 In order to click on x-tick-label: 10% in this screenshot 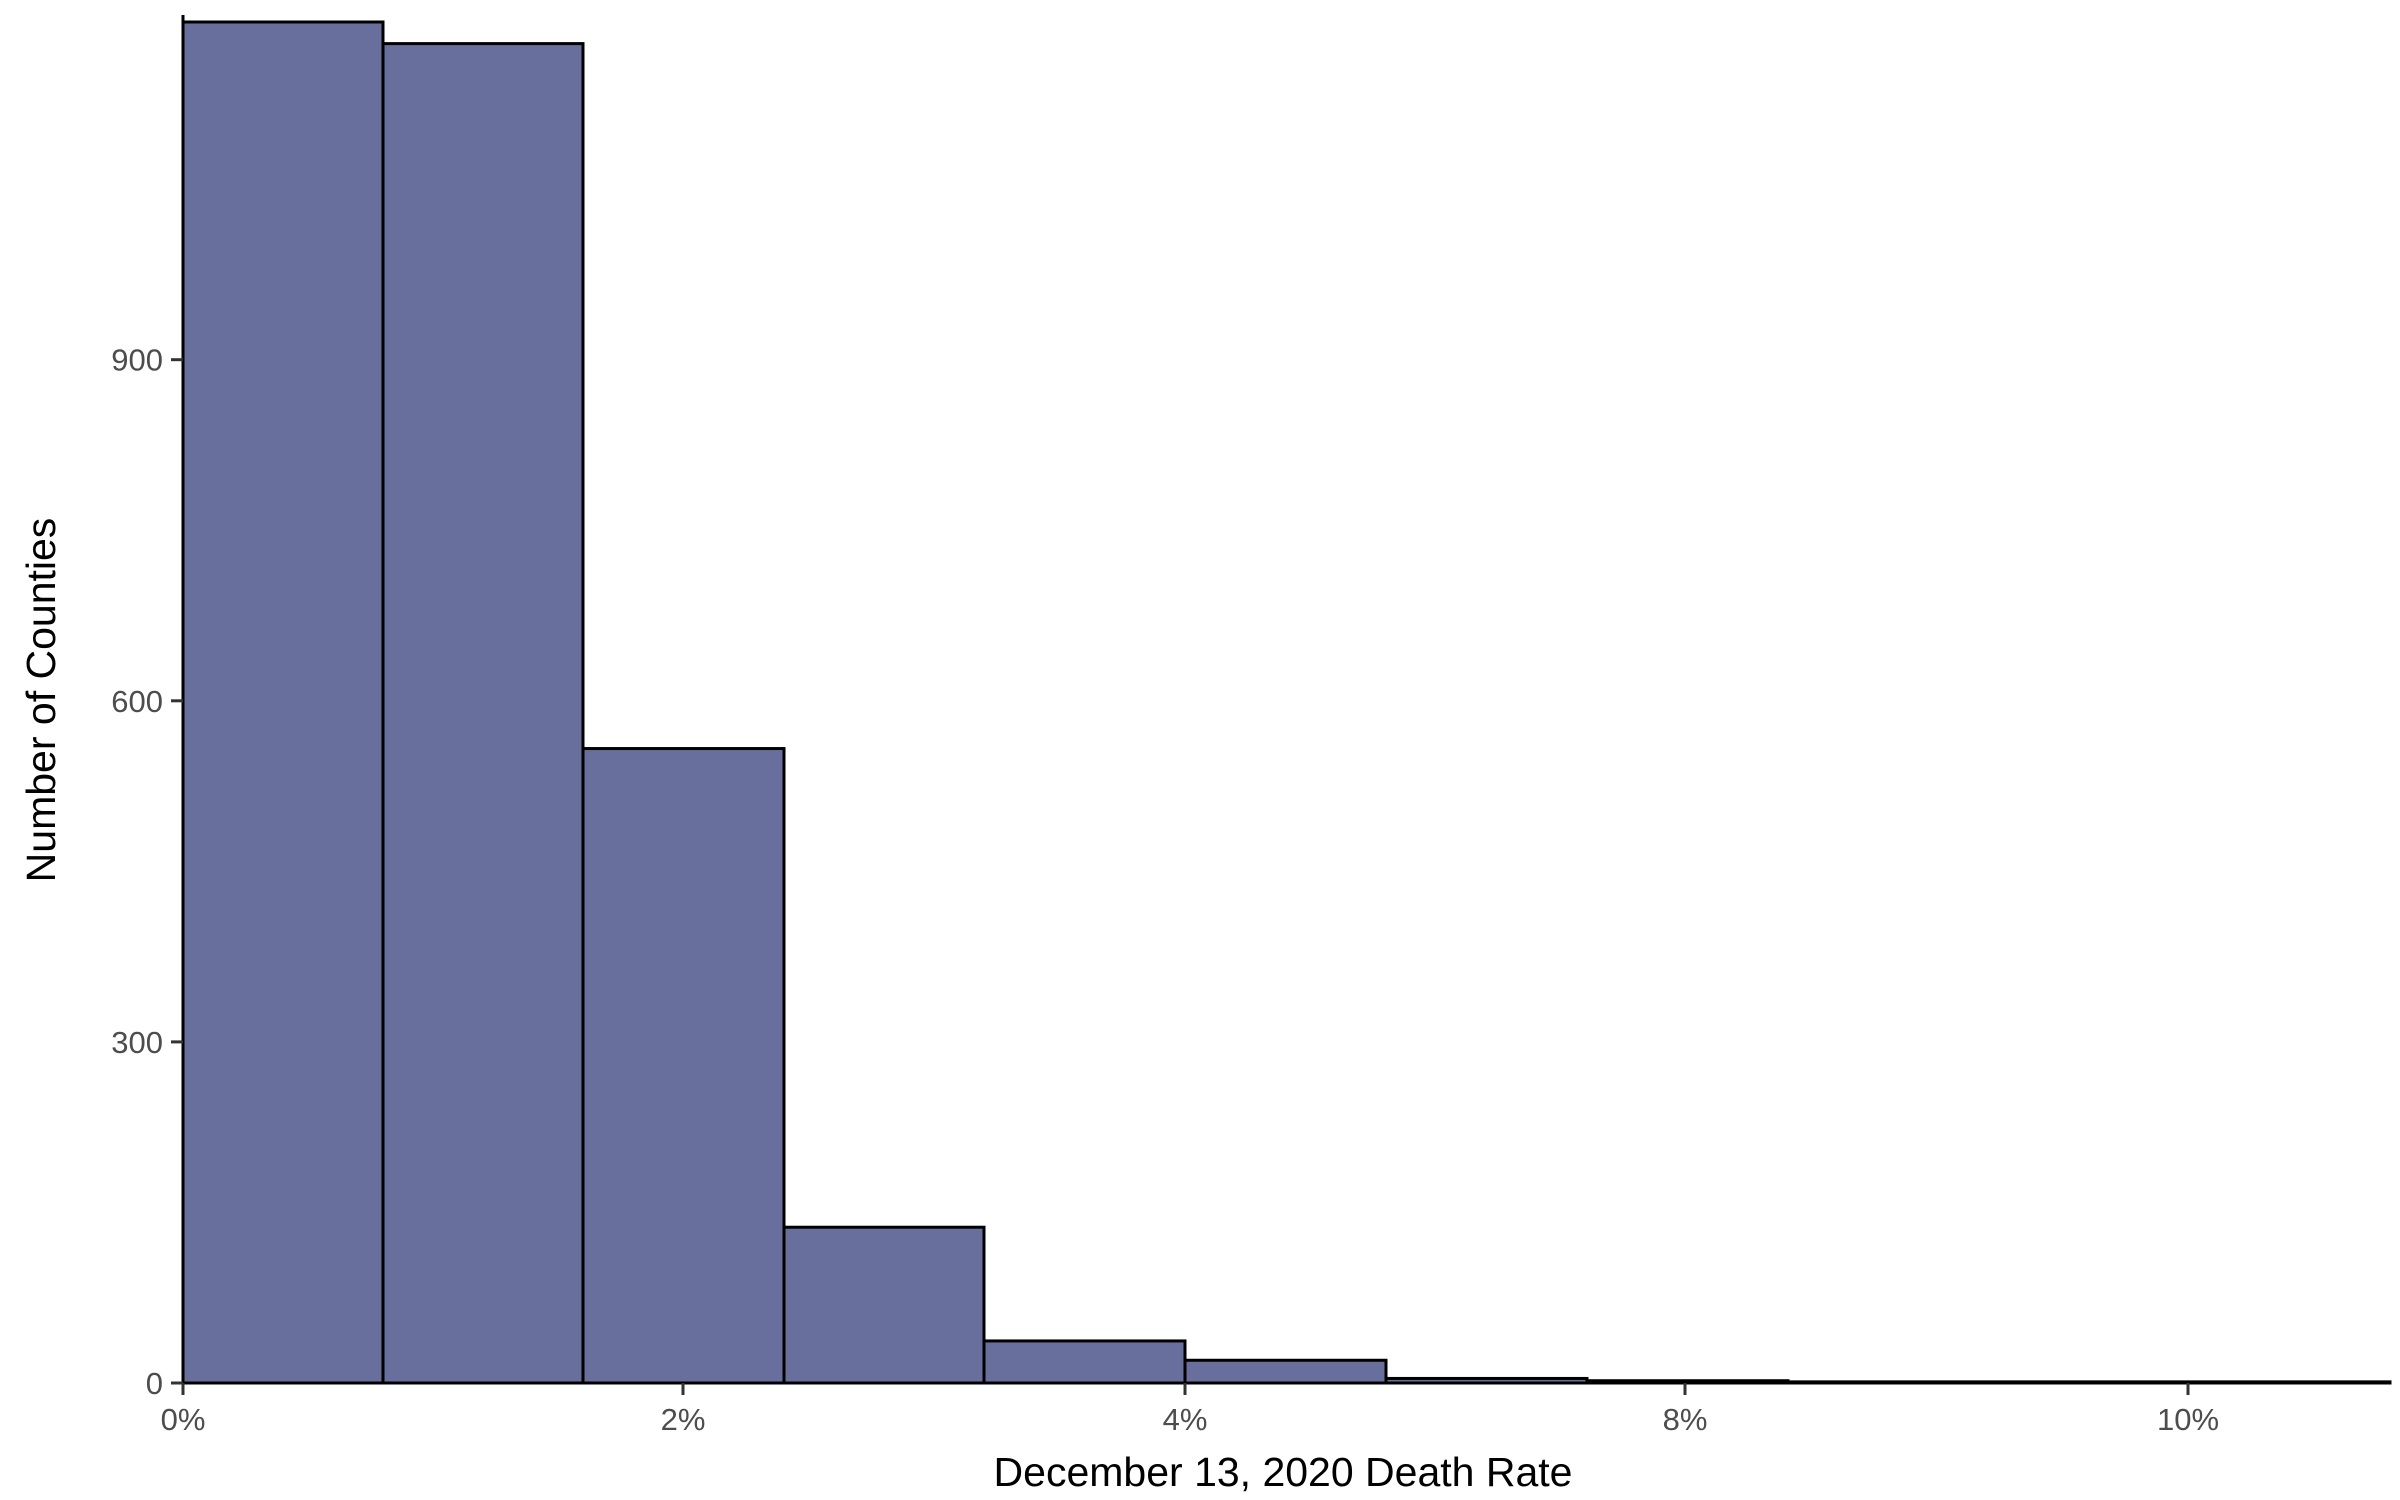, I will do `click(2188, 1419)`.